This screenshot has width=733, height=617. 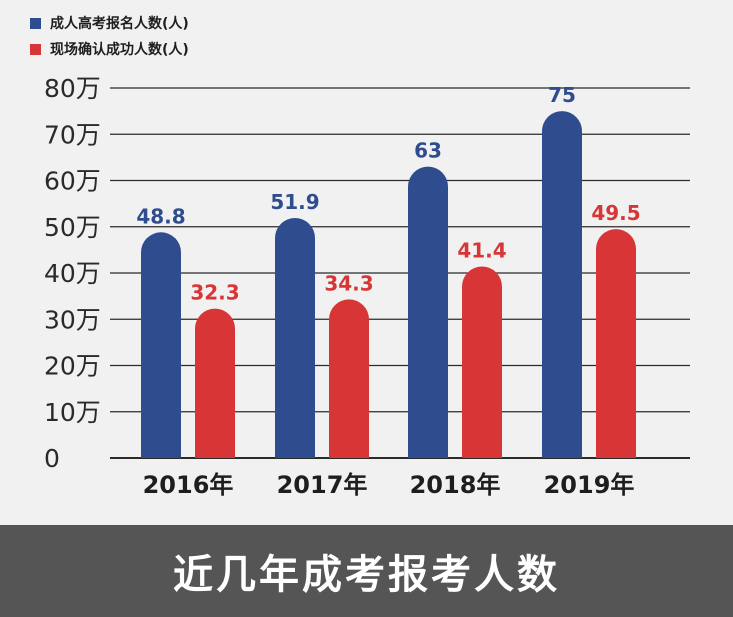 What do you see at coordinates (455, 485) in the screenshot?
I see `x-tick-label: 2018年` at bounding box center [455, 485].